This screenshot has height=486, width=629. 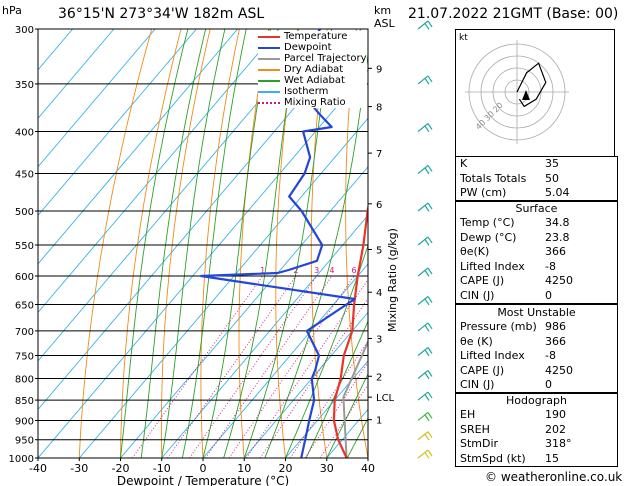 What do you see at coordinates (355, 398) in the screenshot?
I see `parcel-trajectory-line` at bounding box center [355, 398].